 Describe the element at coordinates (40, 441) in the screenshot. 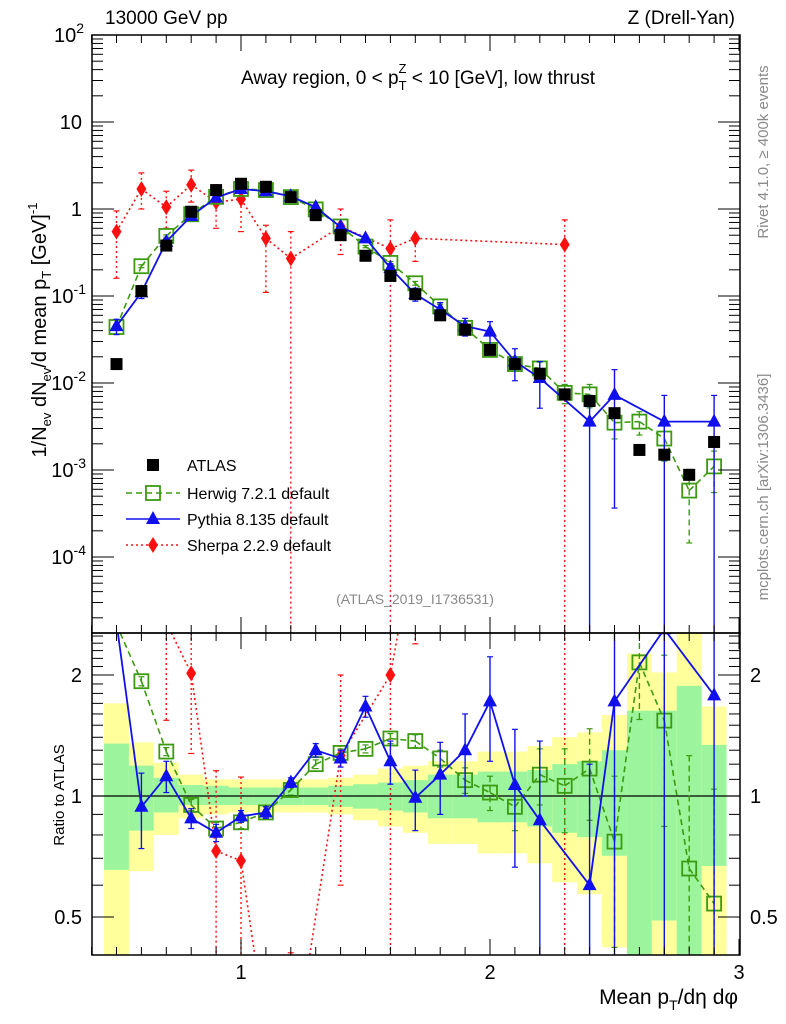

I see `ylabel-part: 1/N` at that location.